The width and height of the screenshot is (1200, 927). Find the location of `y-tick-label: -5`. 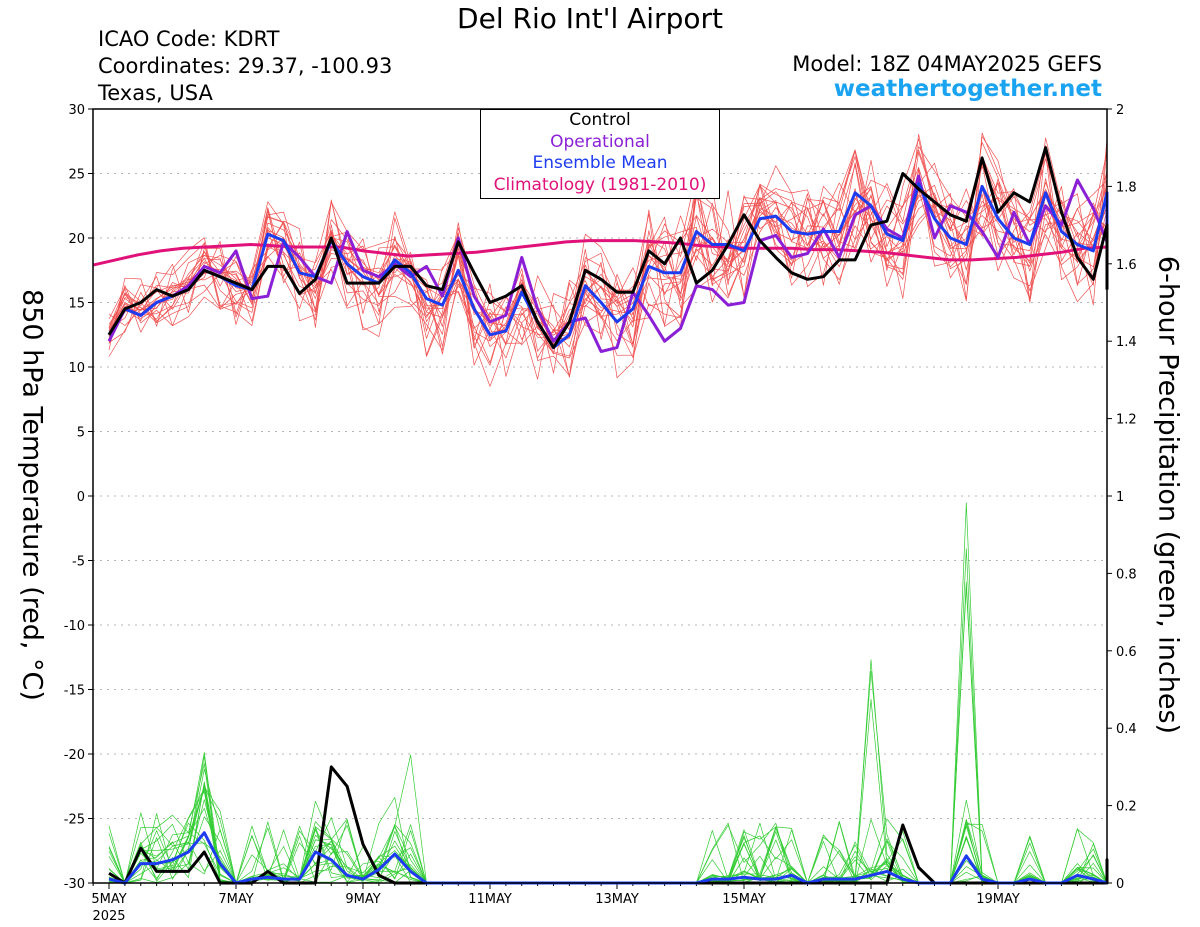

y-tick-label: -5 is located at coordinates (78, 562).